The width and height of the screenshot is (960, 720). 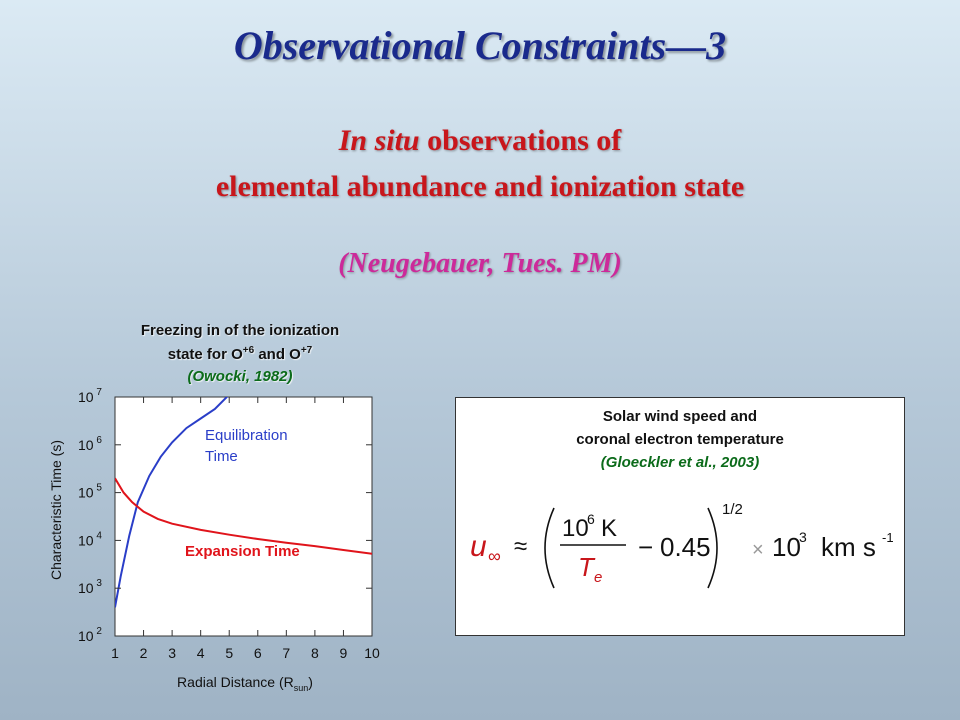 What do you see at coordinates (90, 539) in the screenshot?
I see `y-tick-label: 10 4` at bounding box center [90, 539].